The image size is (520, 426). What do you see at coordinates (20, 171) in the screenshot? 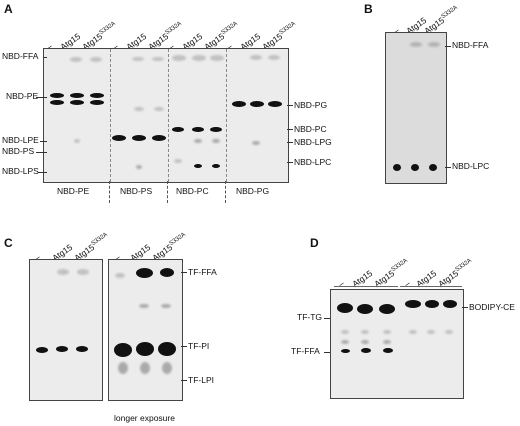
I see `label-nbd-lps: NBD-LPS` at bounding box center [20, 171].